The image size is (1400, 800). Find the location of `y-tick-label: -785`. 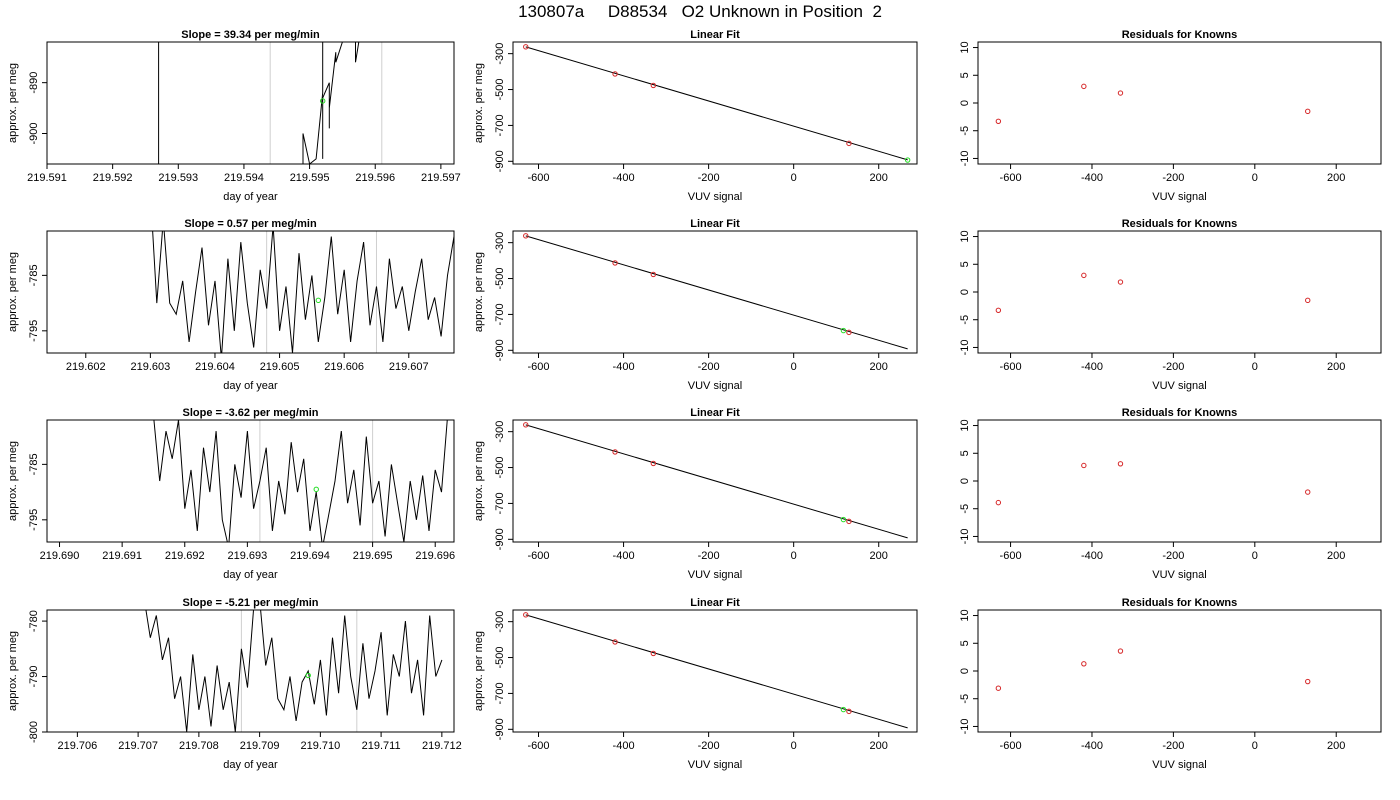

y-tick-label: -785 is located at coordinates (34, 275).